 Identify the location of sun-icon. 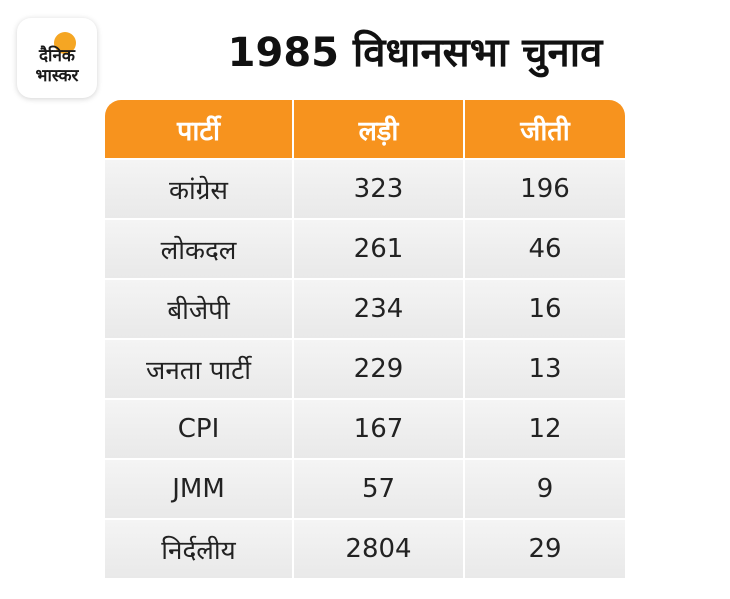
(65, 43).